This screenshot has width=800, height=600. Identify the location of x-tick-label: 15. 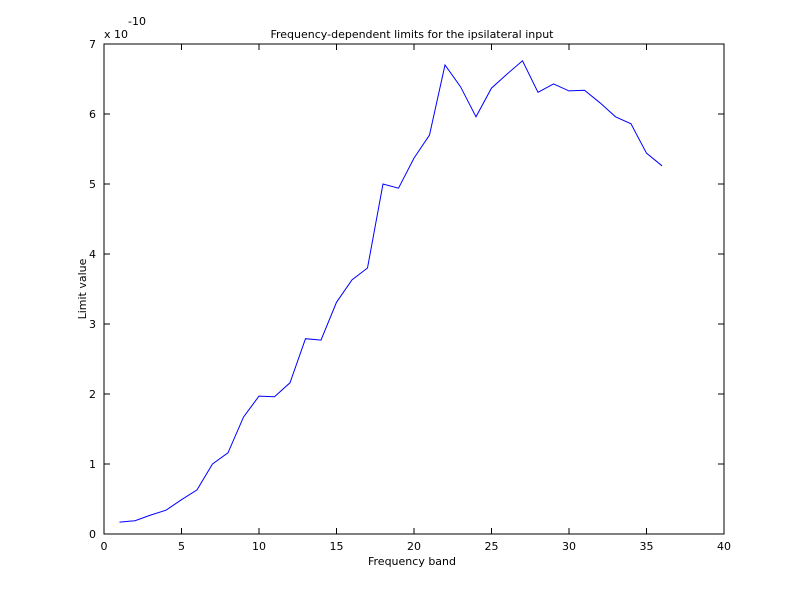
(337, 546).